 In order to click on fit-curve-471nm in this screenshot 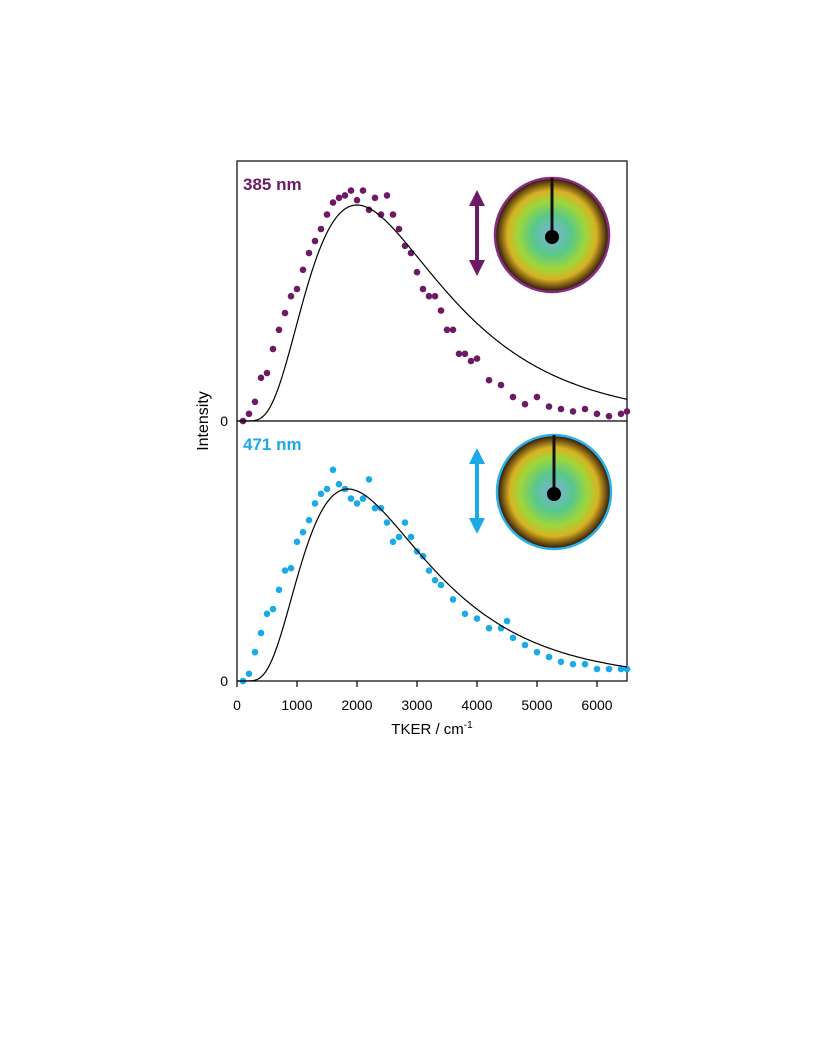, I will do `click(432, 585)`.